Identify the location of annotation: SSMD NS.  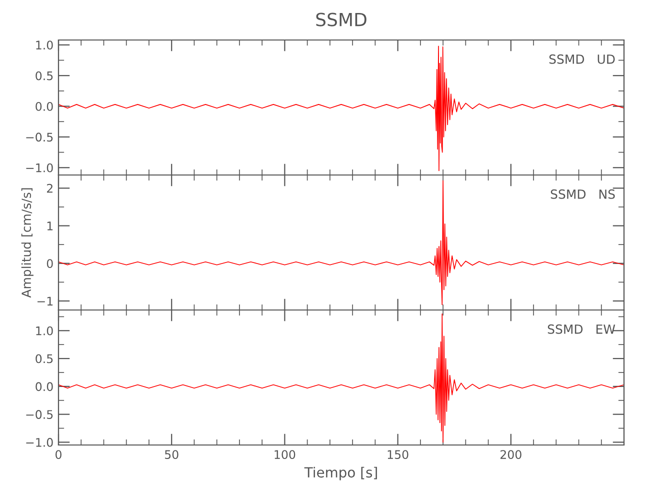
(582, 194).